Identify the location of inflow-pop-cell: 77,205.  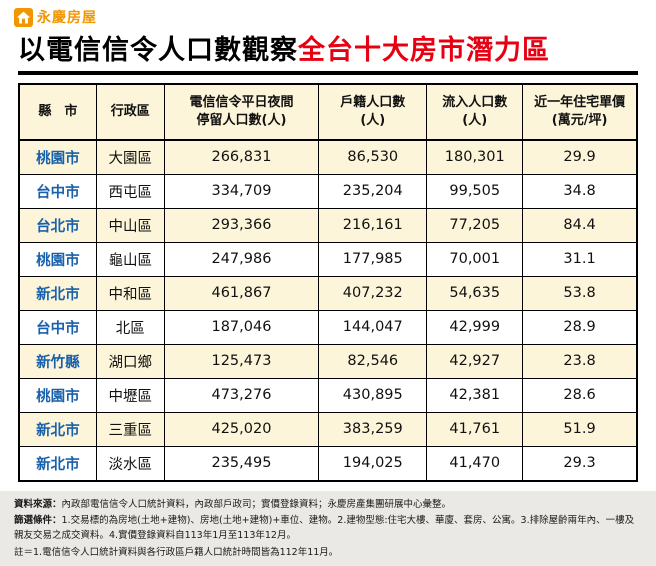
(475, 225).